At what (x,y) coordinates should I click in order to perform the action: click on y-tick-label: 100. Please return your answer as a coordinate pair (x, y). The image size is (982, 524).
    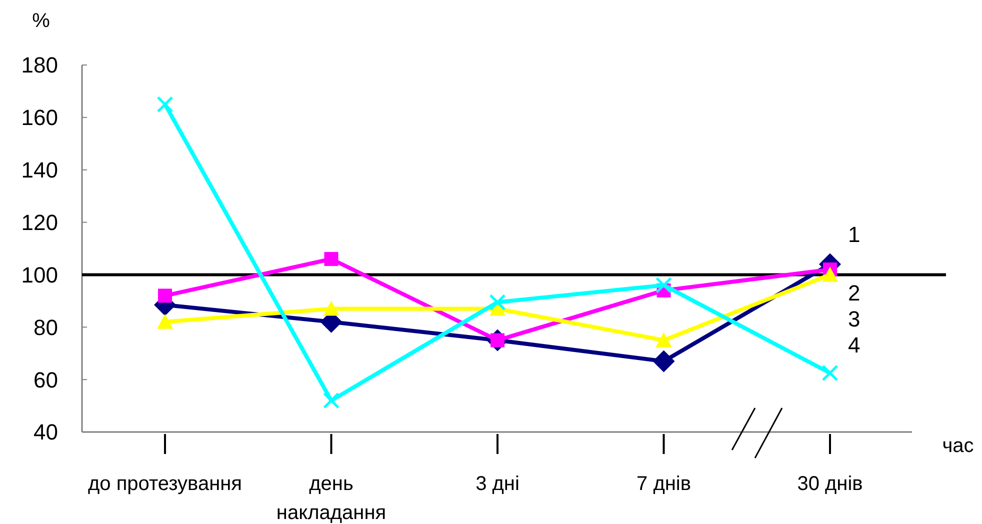
    Looking at the image, I should click on (39, 275).